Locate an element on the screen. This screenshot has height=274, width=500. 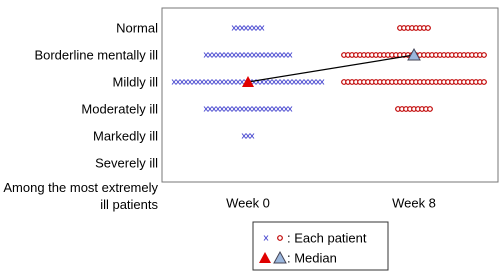
legend-label: : Each patient is located at coordinates (327, 237).